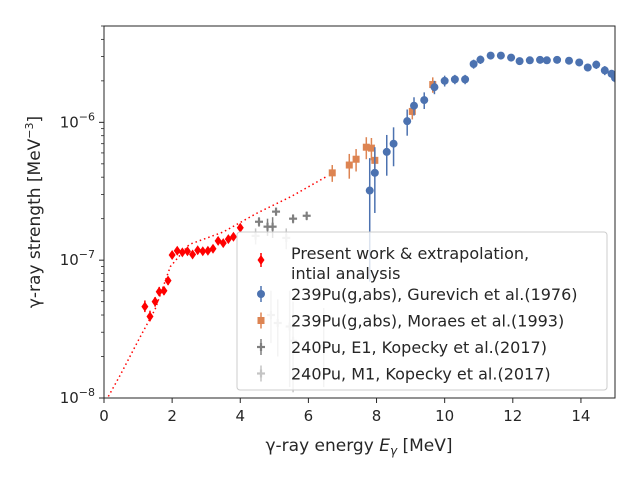 The image size is (640, 480). I want to click on legend-entry-2: 239Pu(g,abs), Moraes et al.(1993), so click(410, 321).